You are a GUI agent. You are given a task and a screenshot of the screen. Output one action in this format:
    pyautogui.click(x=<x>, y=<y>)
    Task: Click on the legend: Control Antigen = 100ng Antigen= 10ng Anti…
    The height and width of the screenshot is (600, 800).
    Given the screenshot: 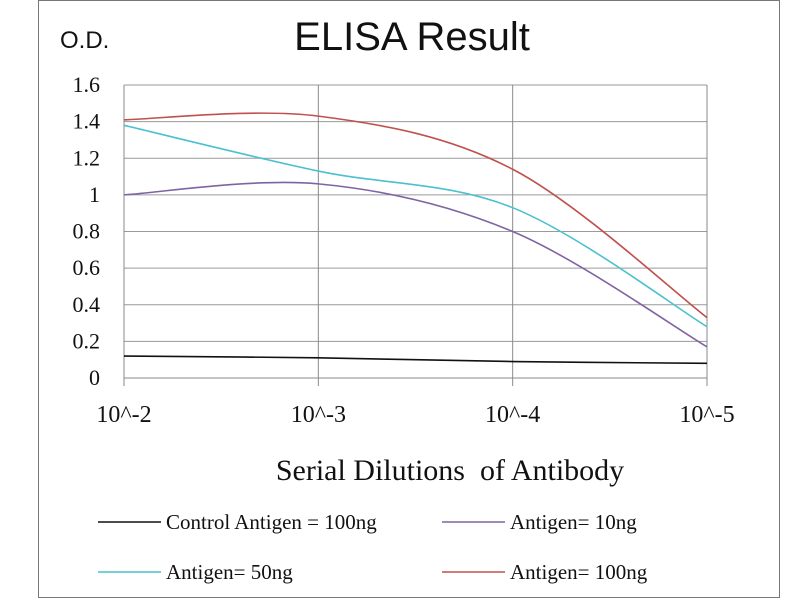 What is the action you would take?
    pyautogui.click(x=373, y=547)
    